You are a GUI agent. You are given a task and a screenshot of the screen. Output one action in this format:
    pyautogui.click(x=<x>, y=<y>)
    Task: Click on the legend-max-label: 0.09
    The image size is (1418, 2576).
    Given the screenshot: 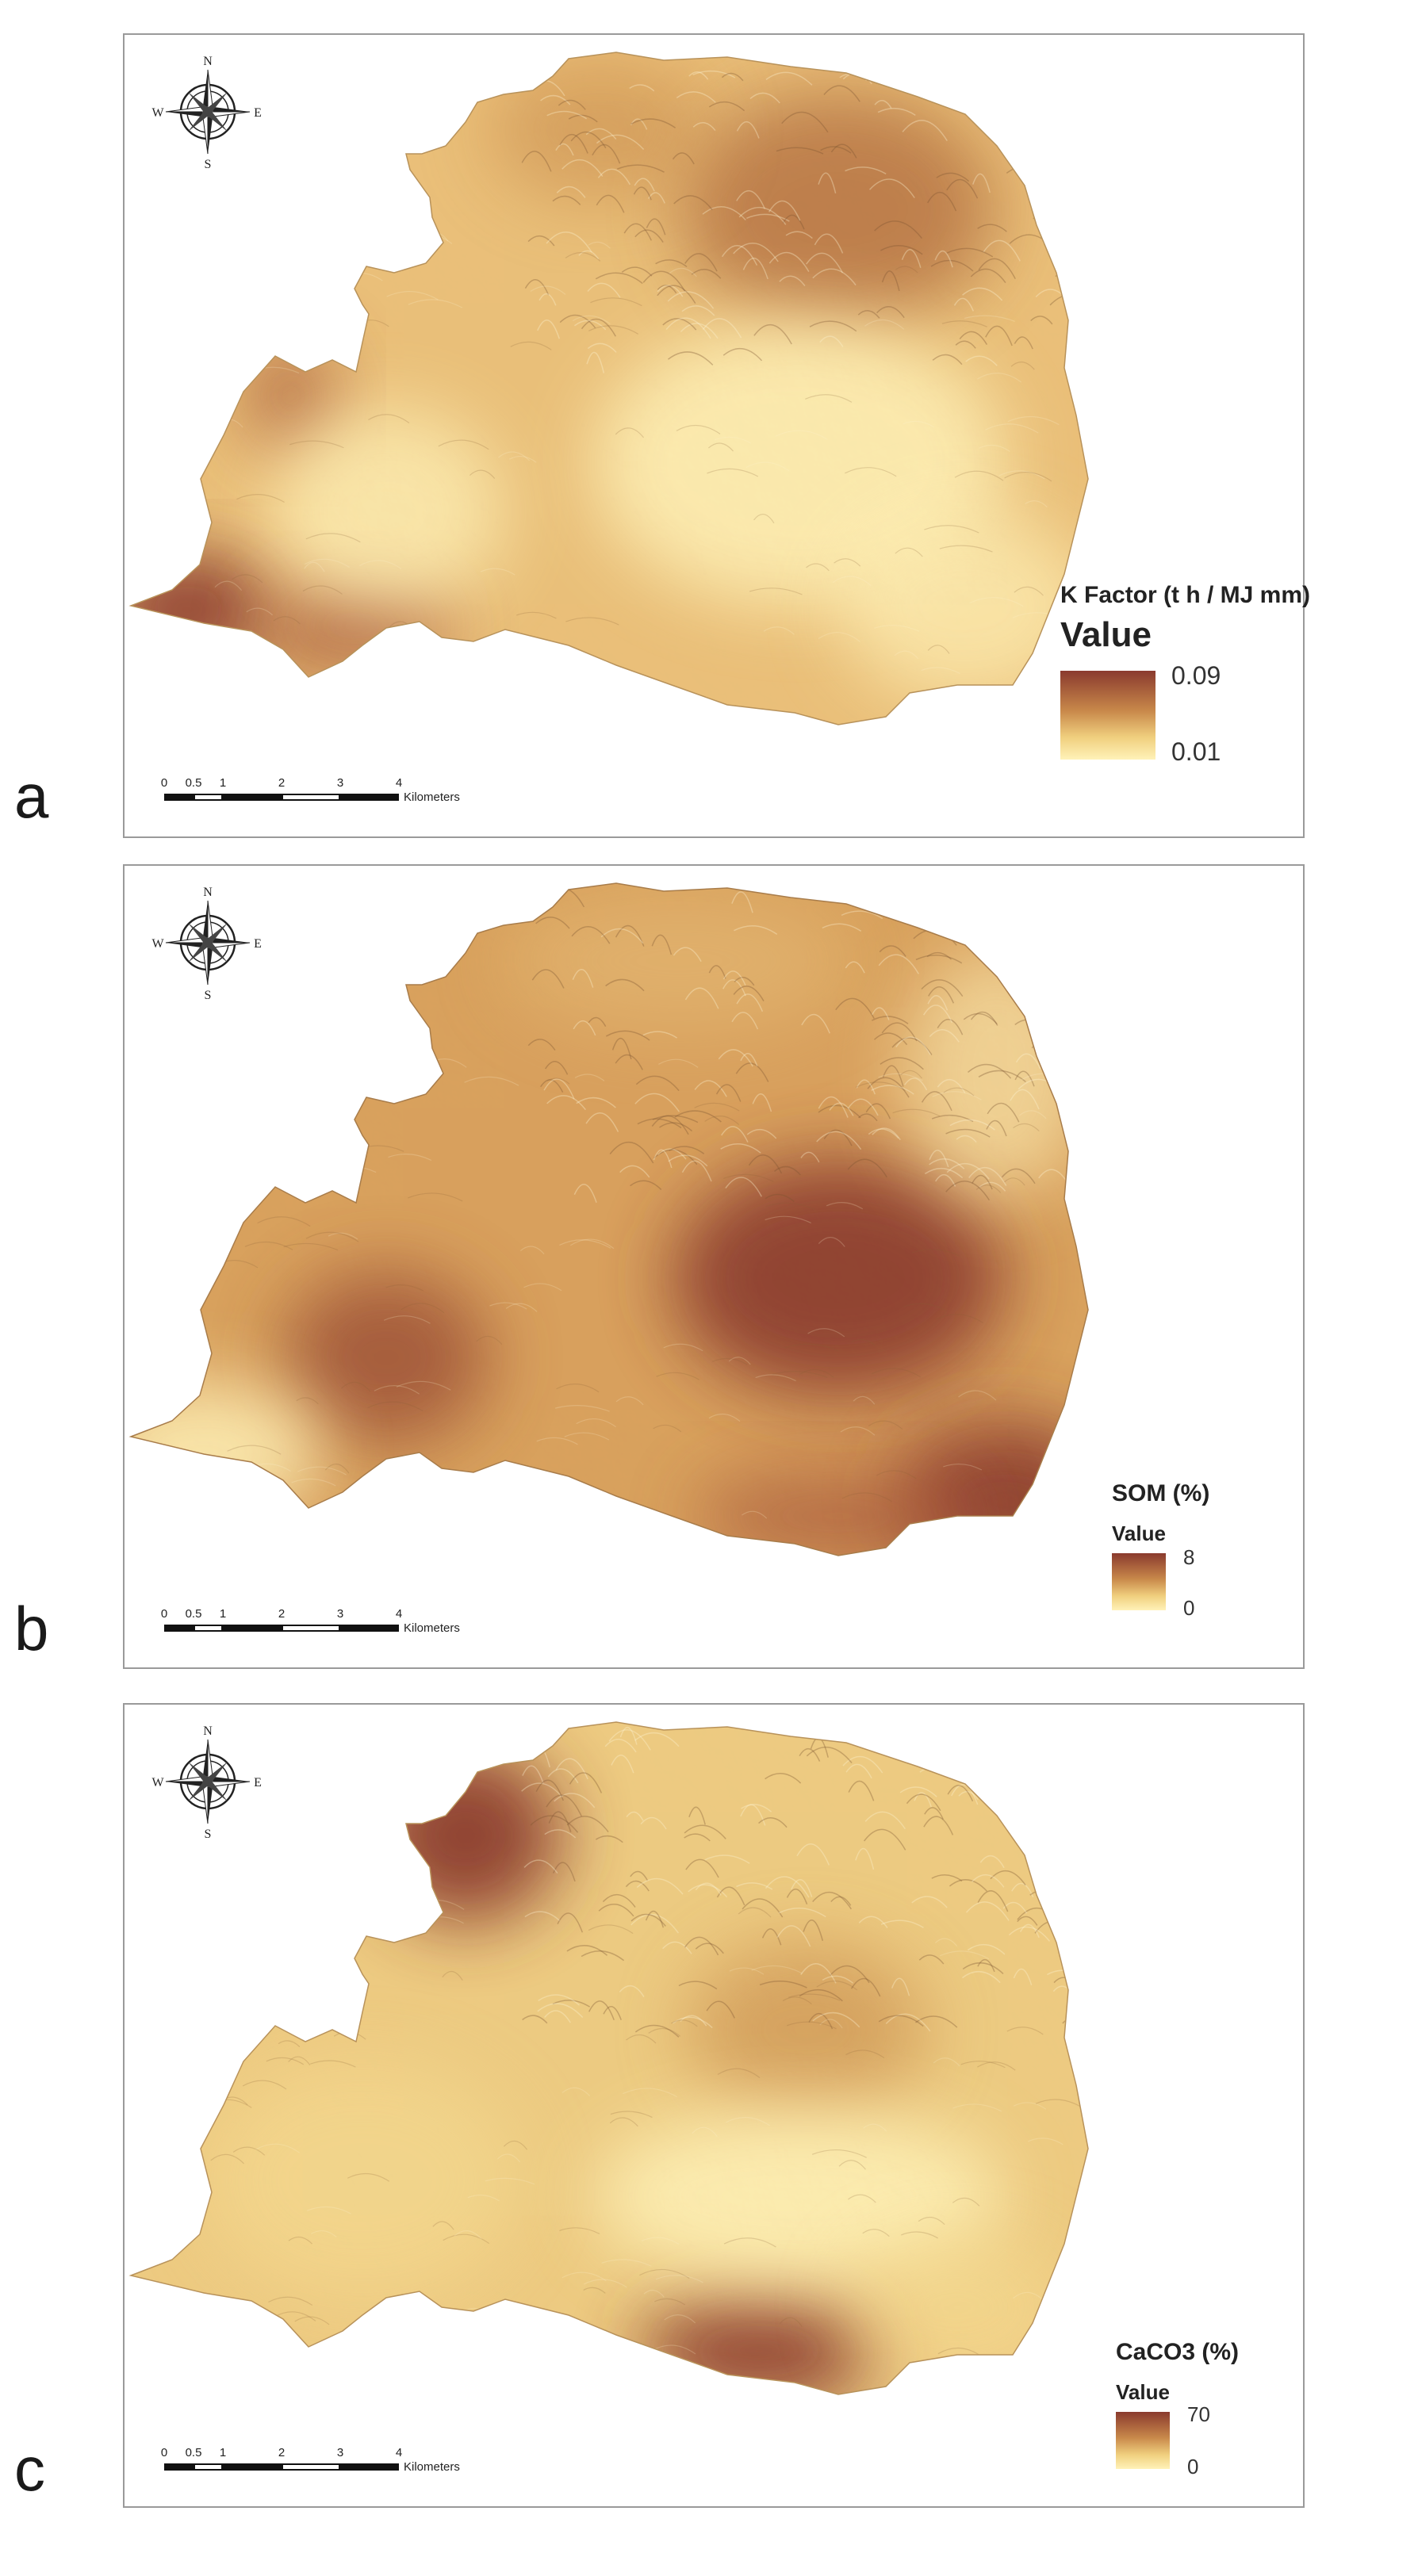 What is the action you would take?
    pyautogui.click(x=1196, y=675)
    